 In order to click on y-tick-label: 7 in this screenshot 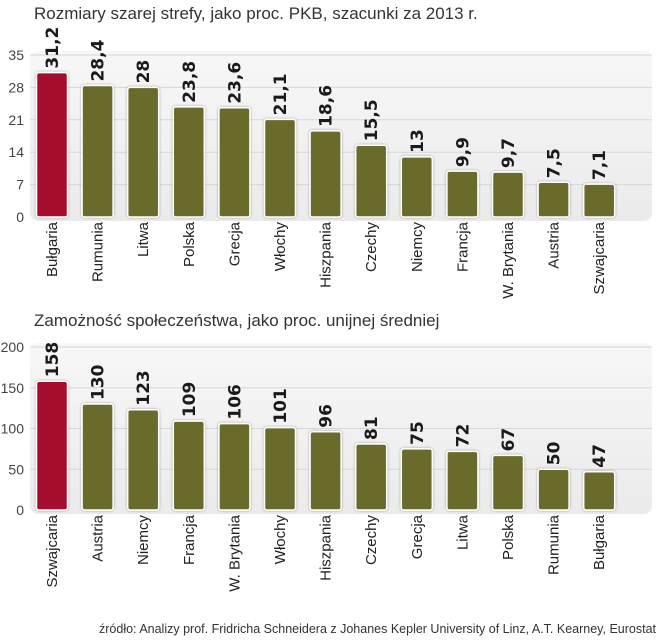, I will do `click(20, 185)`.